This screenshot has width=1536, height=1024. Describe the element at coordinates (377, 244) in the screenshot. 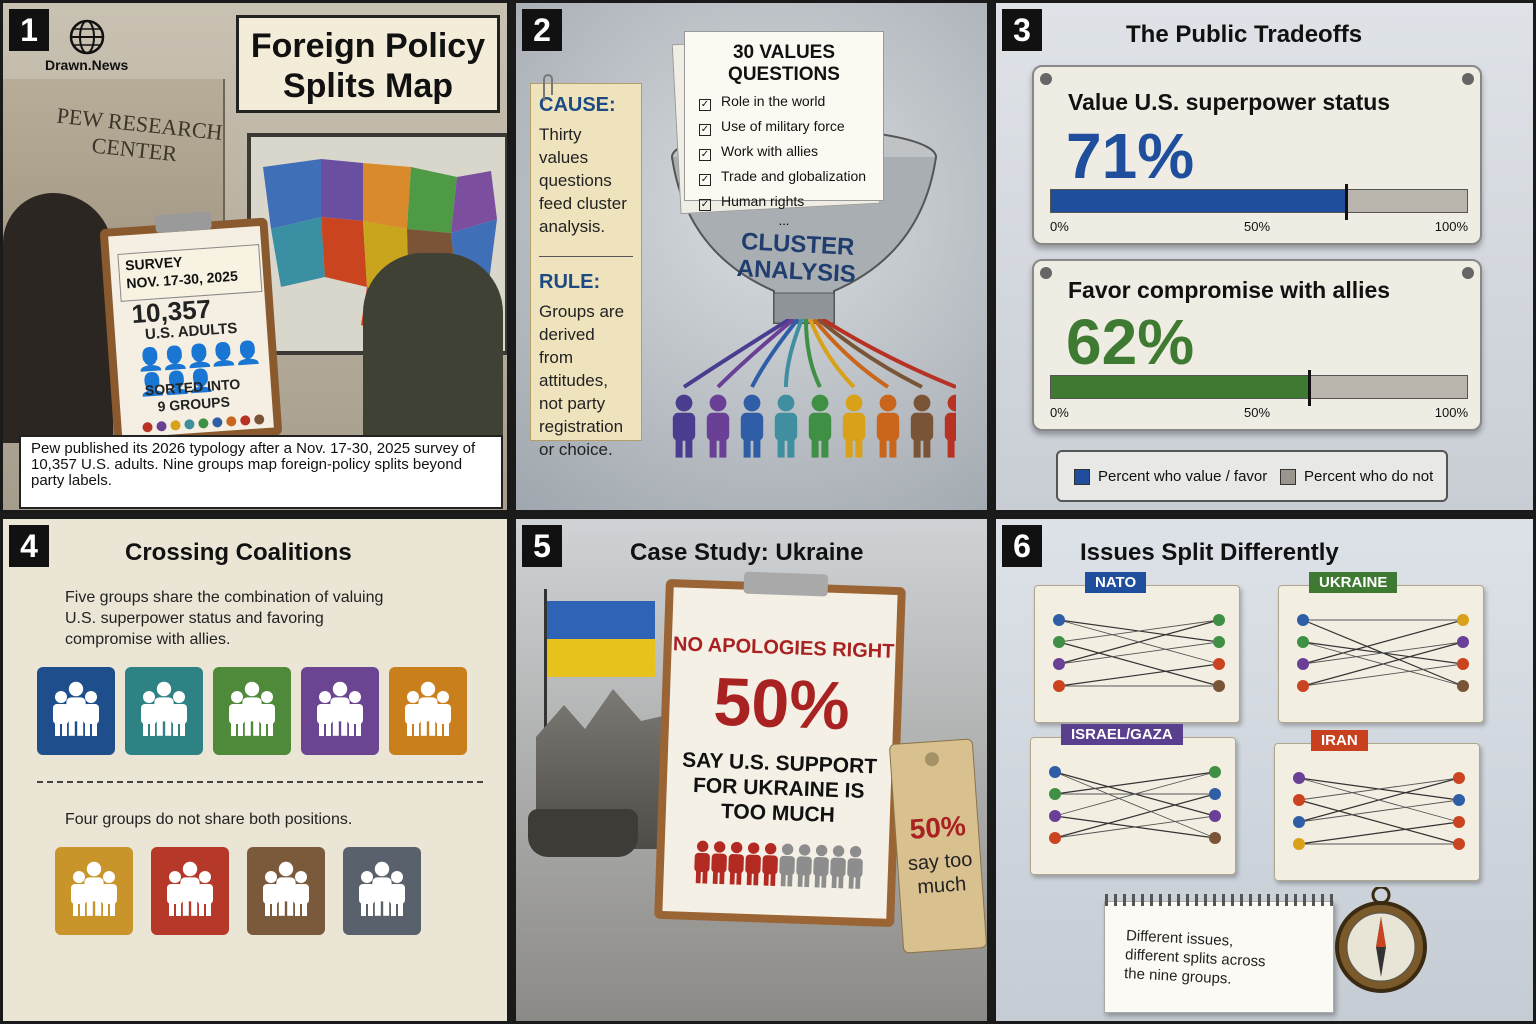

I see `map-board` at that location.